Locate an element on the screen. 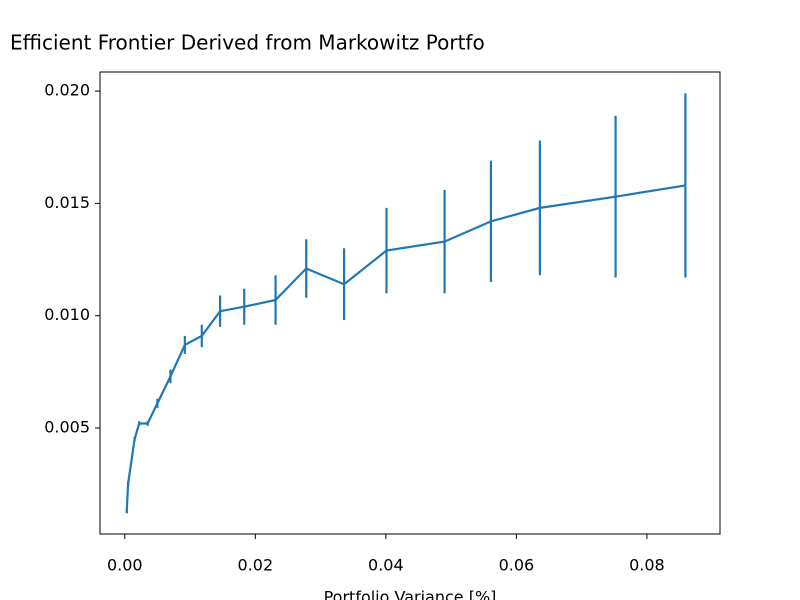 This screenshot has height=600, width=800. x-tick-label: 0.06 is located at coordinates (517, 565).